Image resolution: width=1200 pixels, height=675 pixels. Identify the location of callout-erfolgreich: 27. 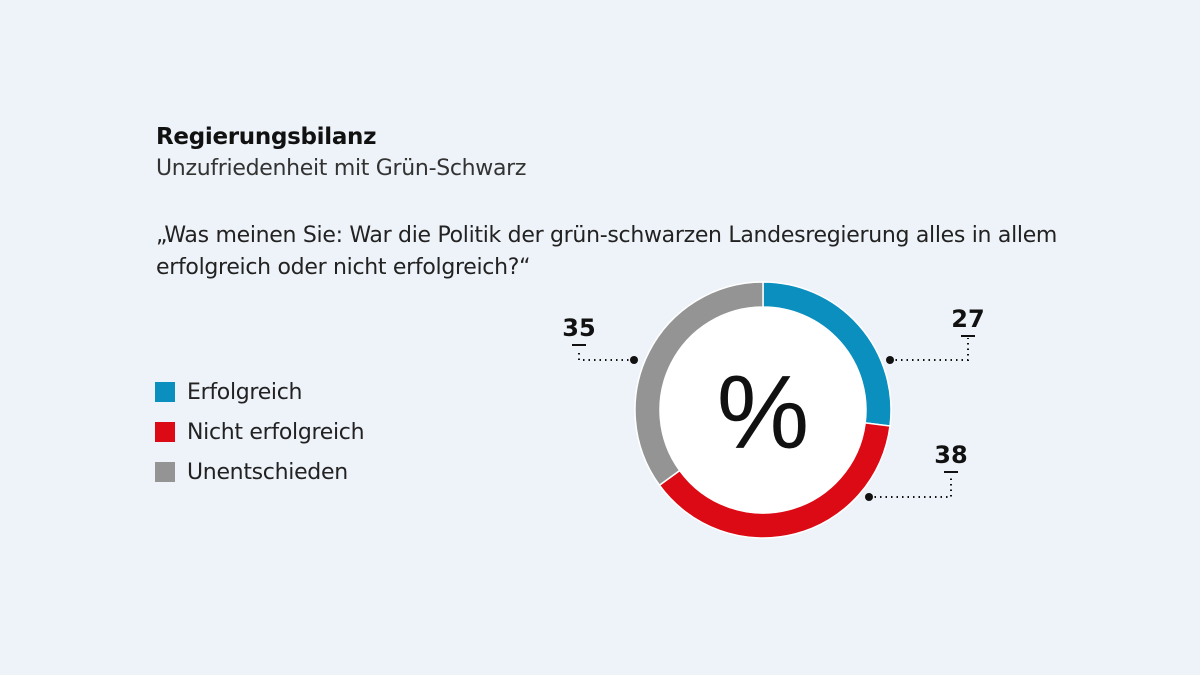
(935, 334).